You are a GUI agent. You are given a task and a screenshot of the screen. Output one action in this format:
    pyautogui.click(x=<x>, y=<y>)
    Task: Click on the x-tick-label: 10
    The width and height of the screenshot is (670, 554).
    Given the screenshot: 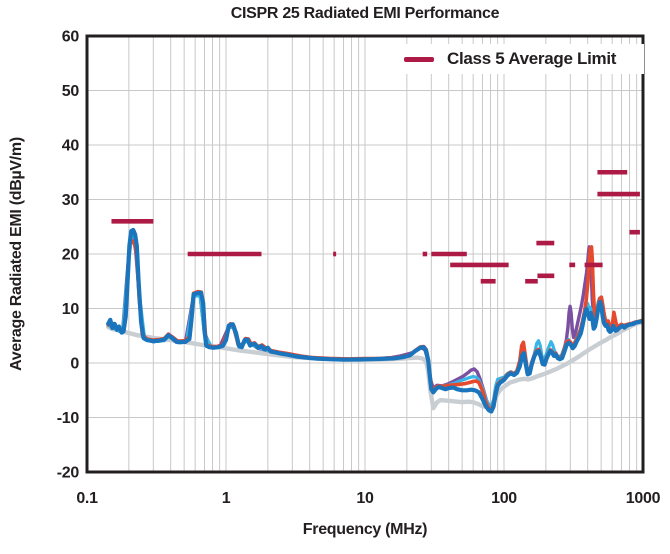 What is the action you would take?
    pyautogui.click(x=365, y=498)
    